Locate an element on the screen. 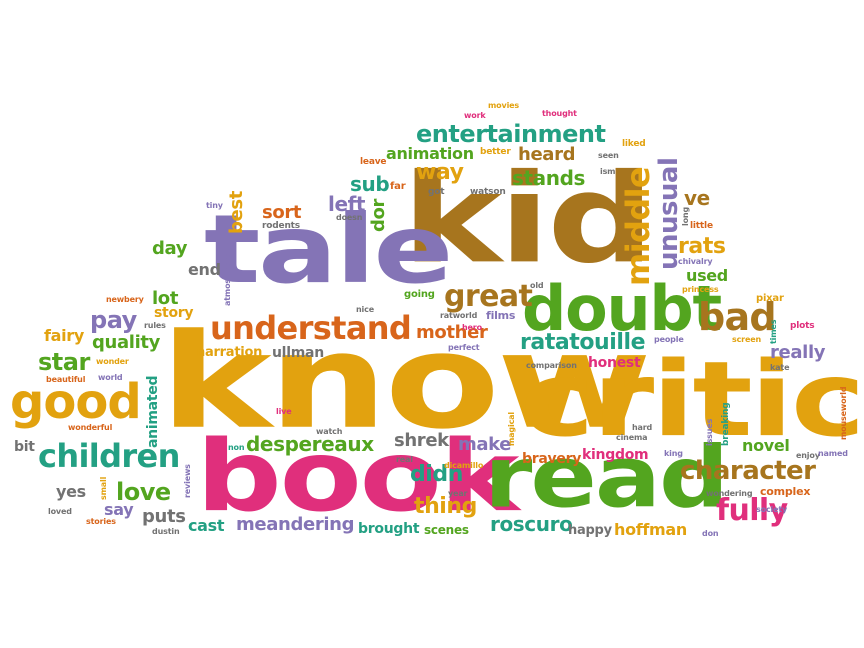 Image resolution: width=864 pixels, height=648 pixels. word-novel: novel is located at coordinates (766, 445).